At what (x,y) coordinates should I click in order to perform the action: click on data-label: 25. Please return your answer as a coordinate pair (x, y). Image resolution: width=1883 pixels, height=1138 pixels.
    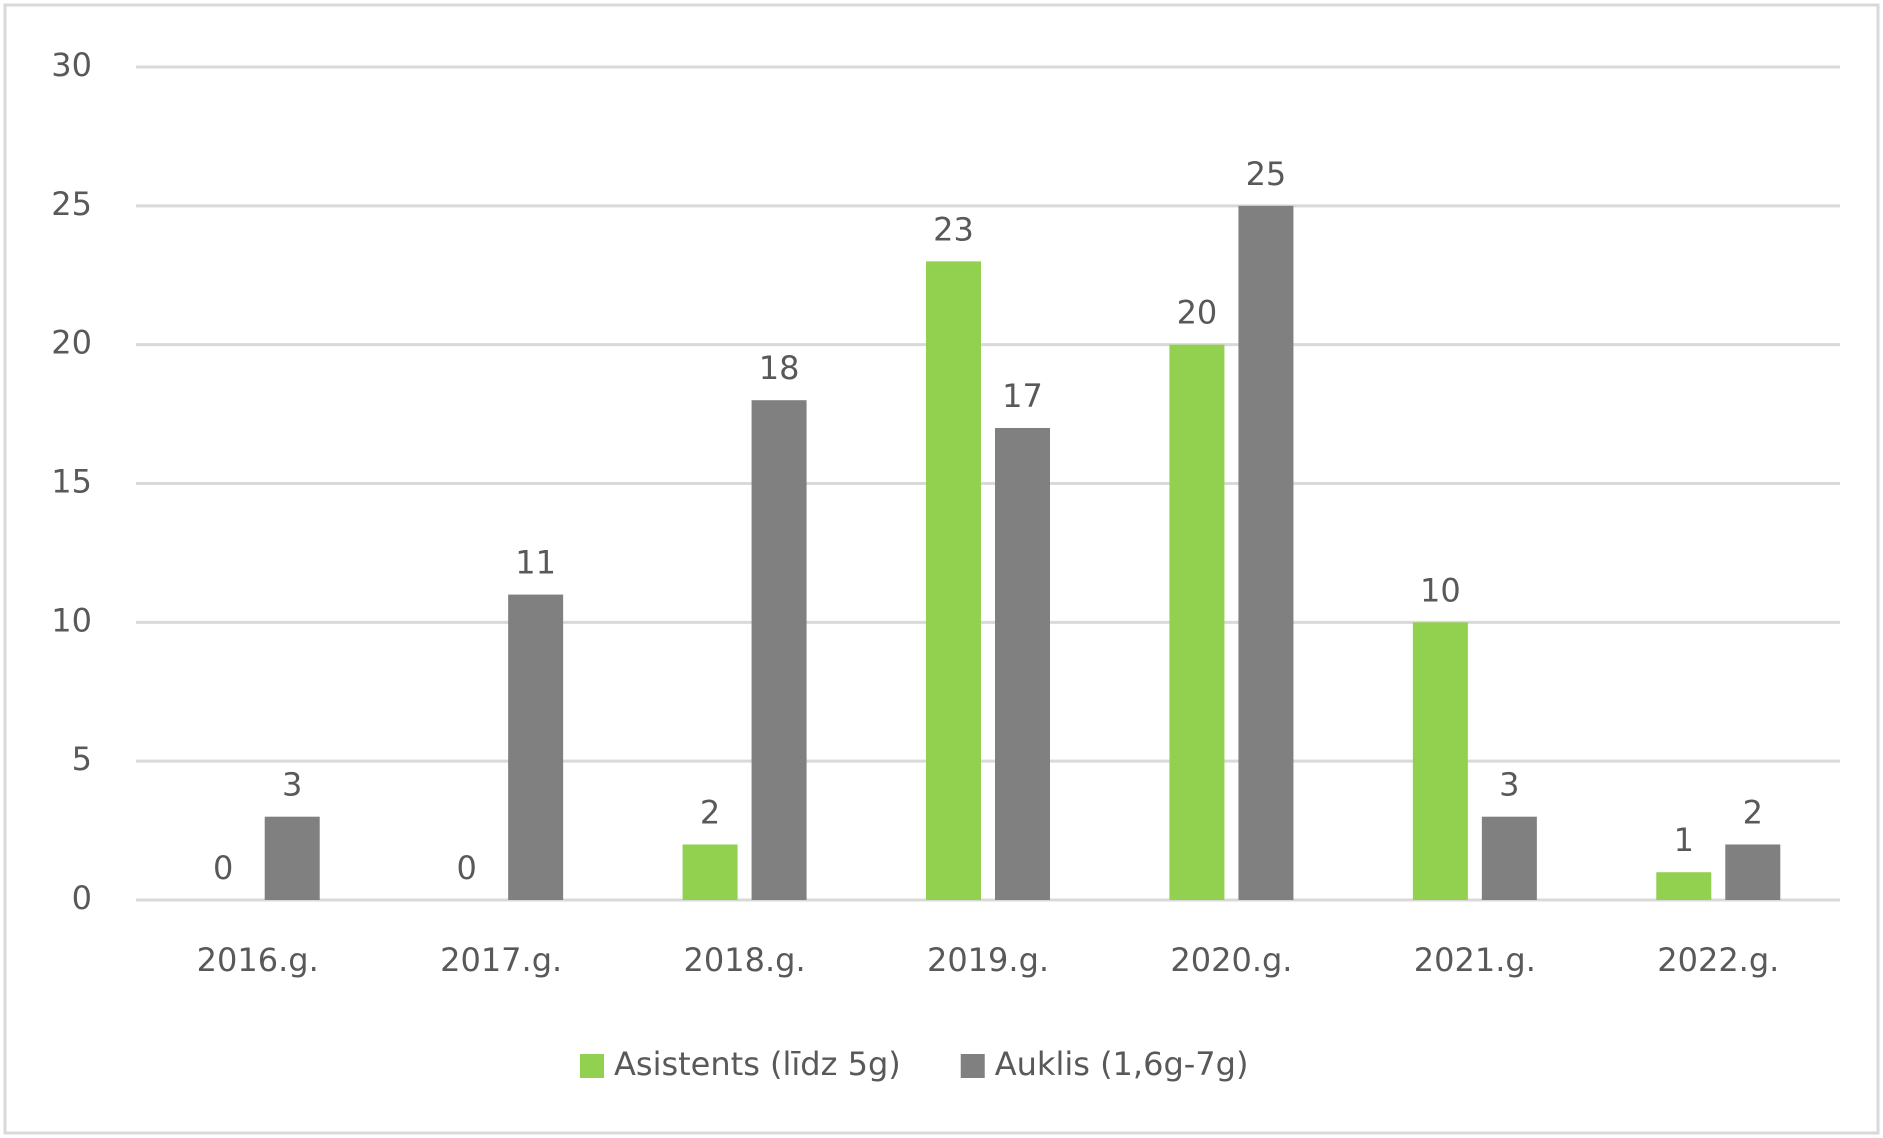
    Looking at the image, I should click on (1266, 174).